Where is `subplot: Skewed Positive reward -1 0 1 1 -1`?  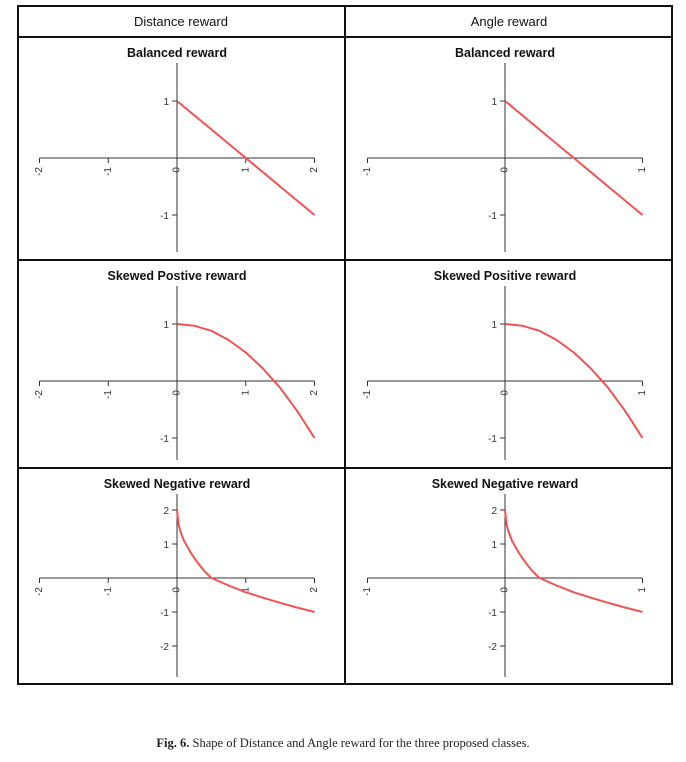
subplot: Skewed Positive reward -1 0 1 1 -1 is located at coordinates (505, 364).